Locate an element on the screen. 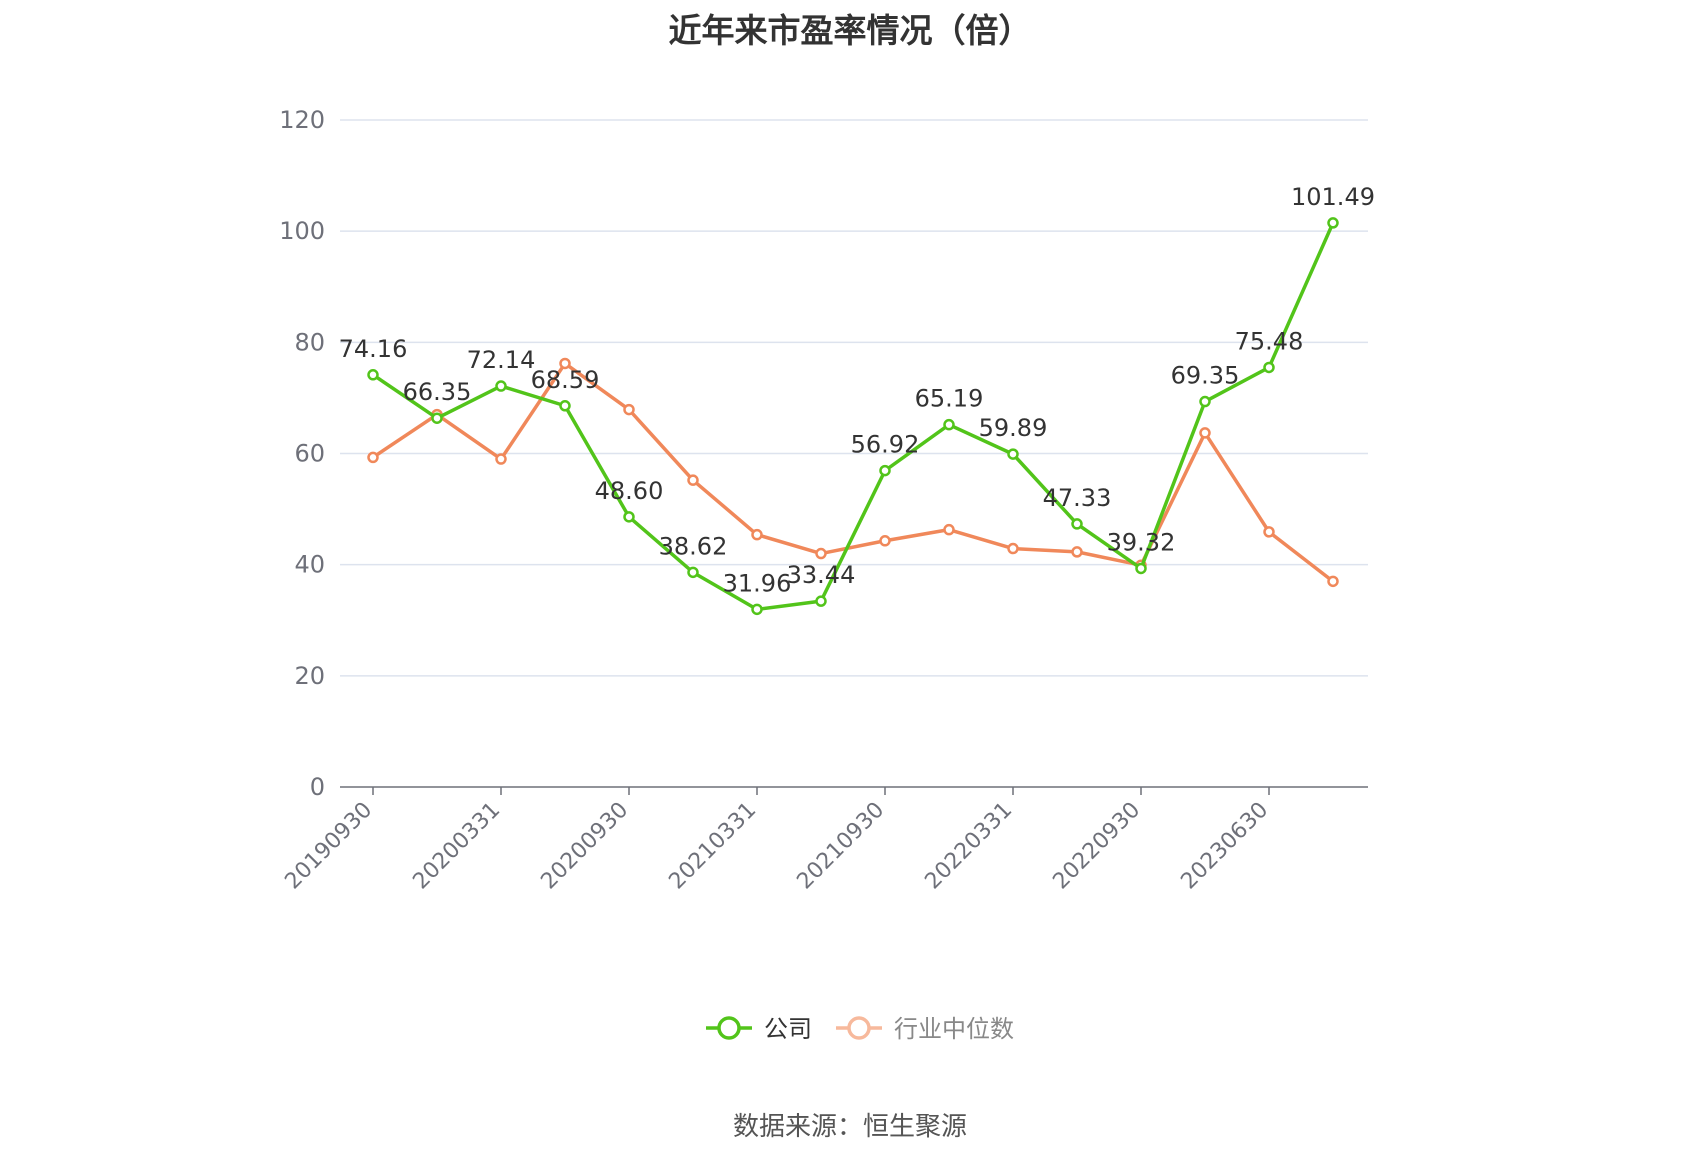 The height and width of the screenshot is (1150, 1700). data-label: 74.16 is located at coordinates (373, 349).